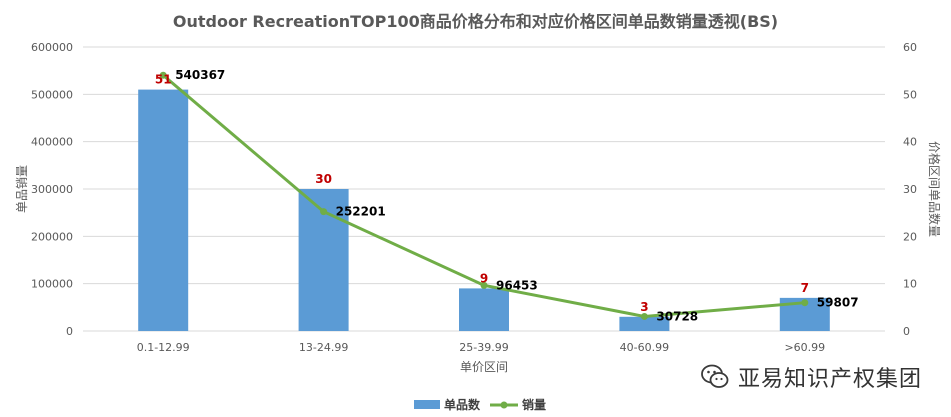 The width and height of the screenshot is (951, 417). Describe the element at coordinates (484, 367) in the screenshot. I see `x-axis-title: 单价区间` at that location.